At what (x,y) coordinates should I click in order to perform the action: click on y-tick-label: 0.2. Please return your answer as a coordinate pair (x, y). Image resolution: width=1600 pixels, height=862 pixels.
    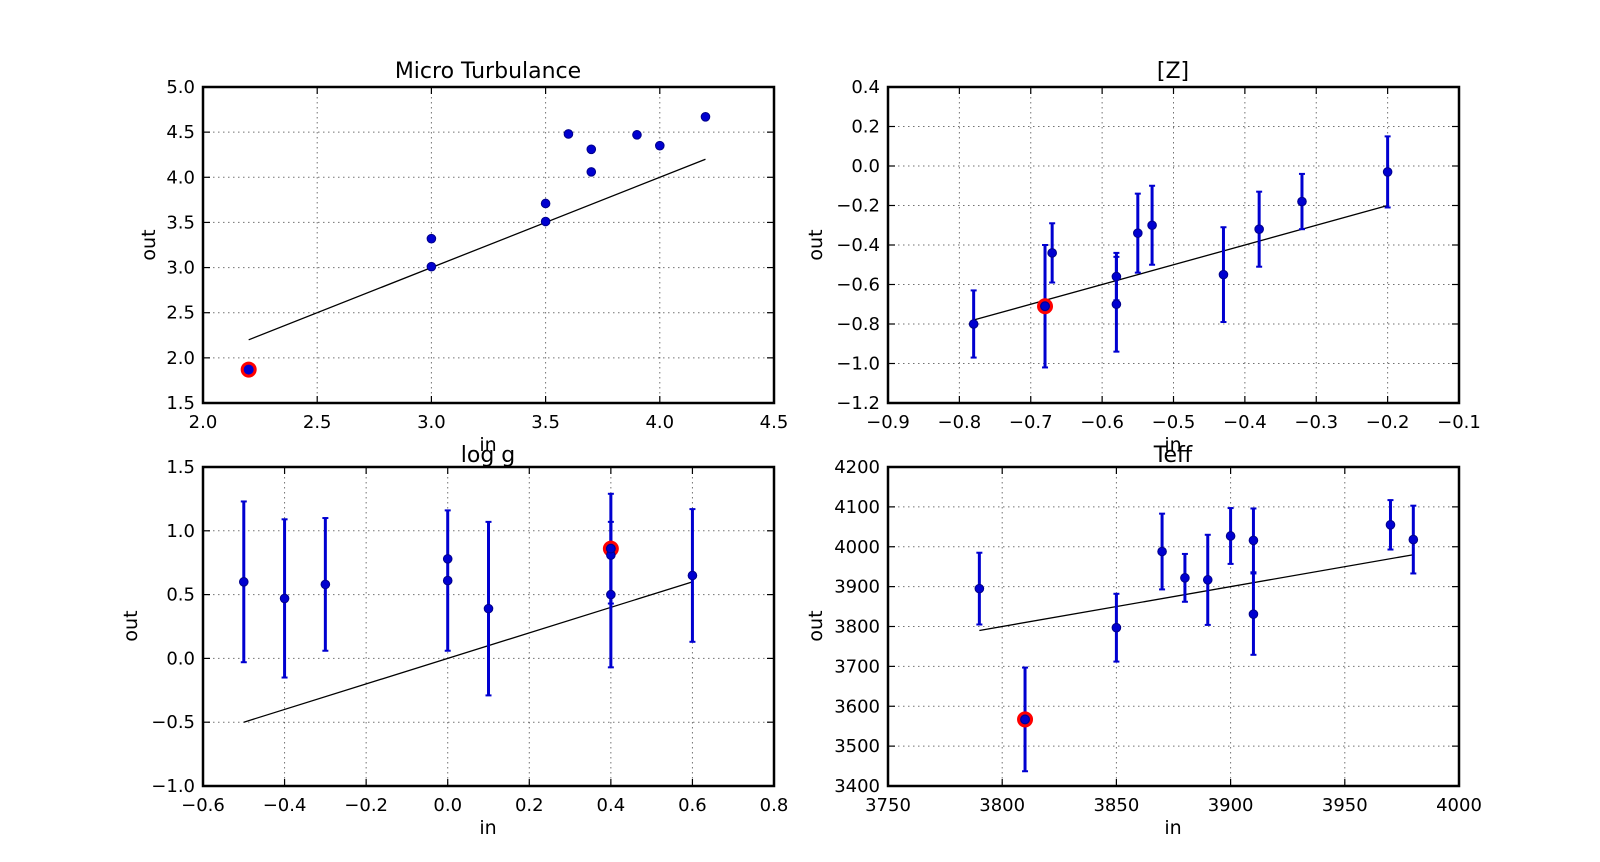
    Looking at the image, I should click on (865, 127).